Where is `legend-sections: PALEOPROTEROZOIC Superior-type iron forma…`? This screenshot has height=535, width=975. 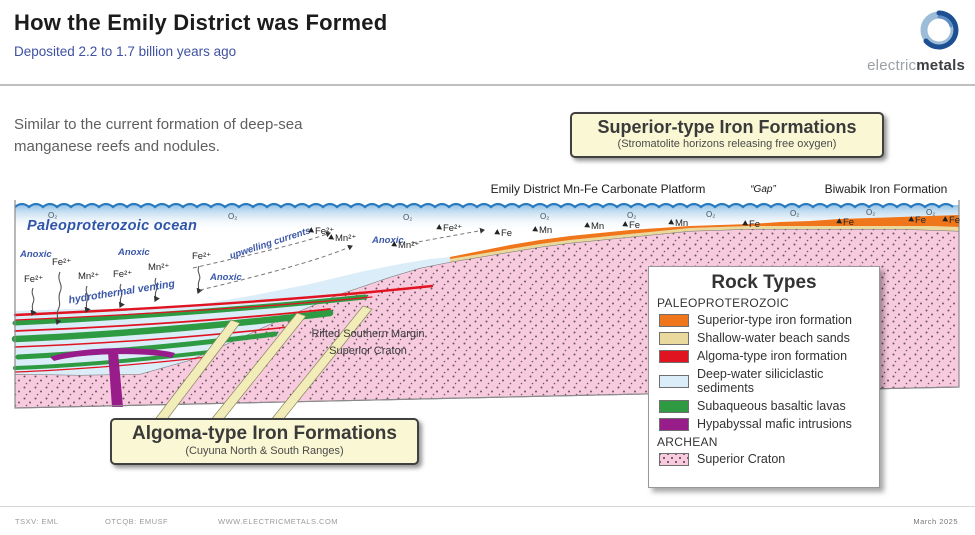 legend-sections: PALEOPROTEROZOIC Superior-type iron forma… is located at coordinates (763, 381).